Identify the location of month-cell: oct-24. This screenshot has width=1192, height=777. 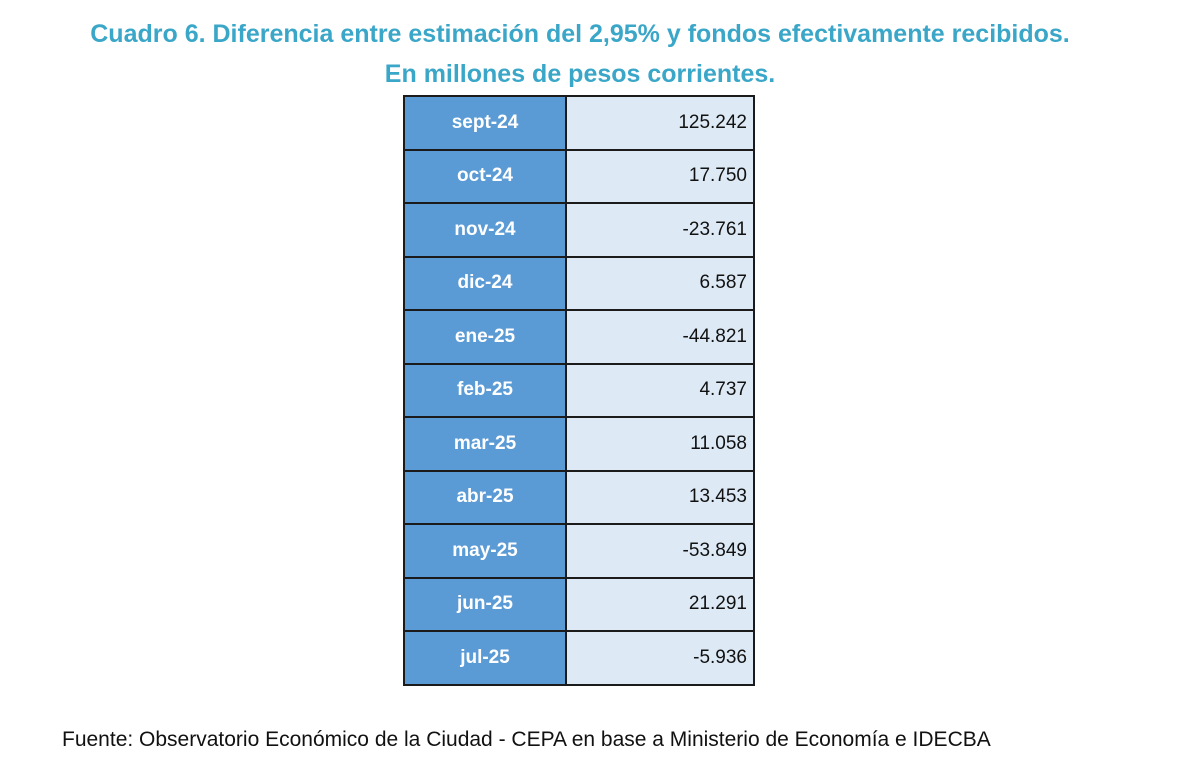
(485, 176).